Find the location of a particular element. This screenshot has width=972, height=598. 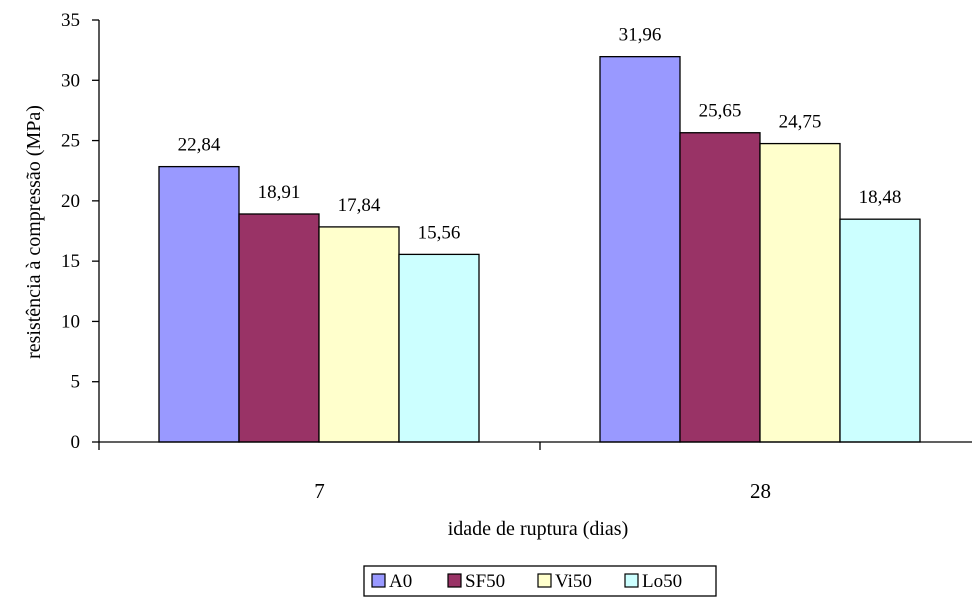

data-label-a0-28: 31,96 is located at coordinates (640, 35).